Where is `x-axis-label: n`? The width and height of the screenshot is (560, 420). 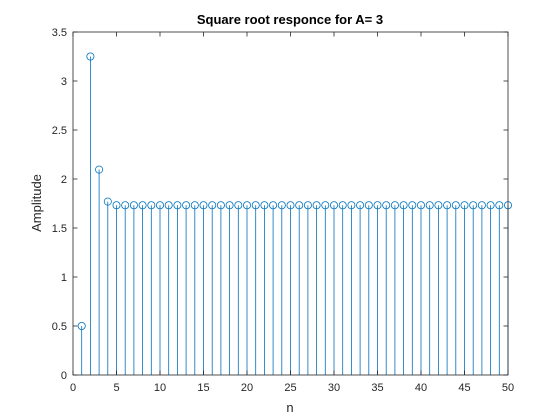 x-axis-label: n is located at coordinates (289, 407).